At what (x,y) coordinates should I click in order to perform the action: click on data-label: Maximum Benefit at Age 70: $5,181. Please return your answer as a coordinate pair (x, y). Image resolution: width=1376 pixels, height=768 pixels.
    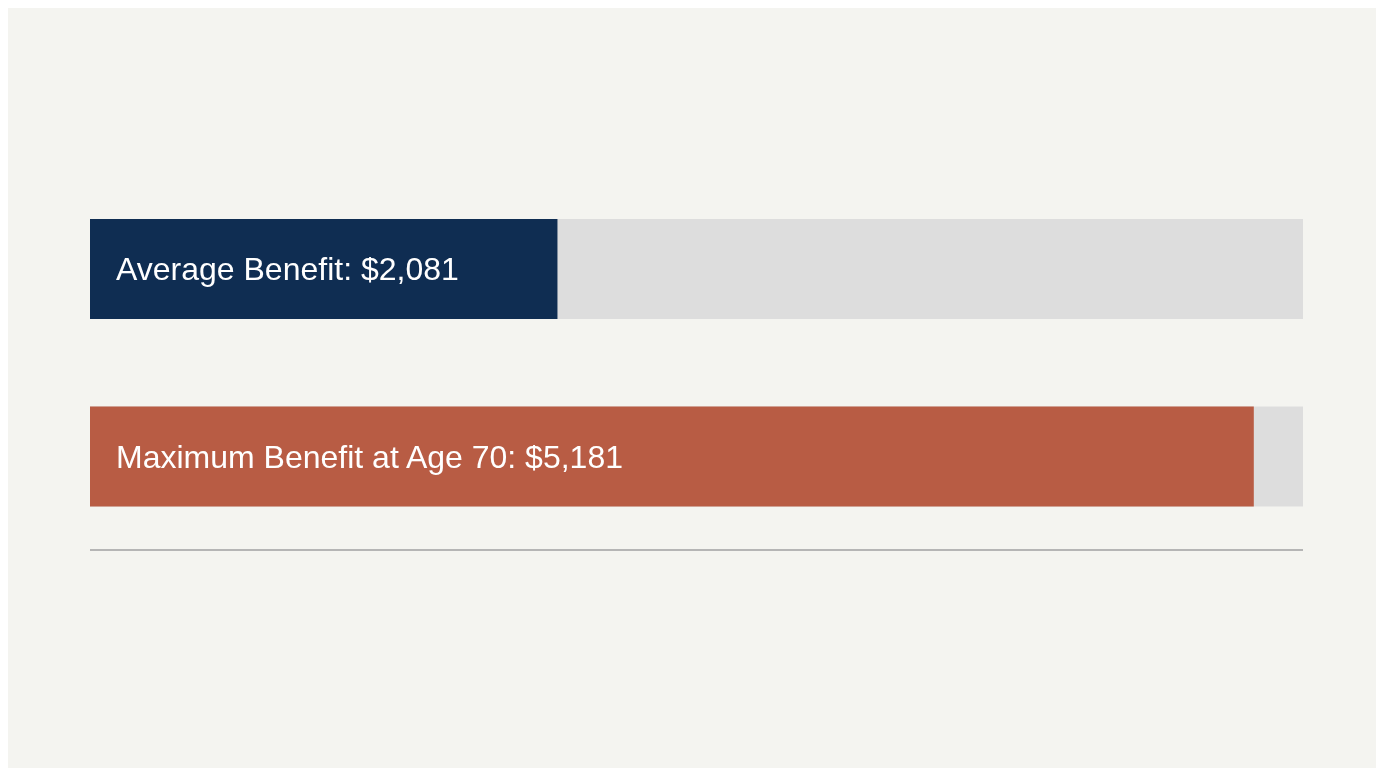
    Looking at the image, I should click on (369, 456).